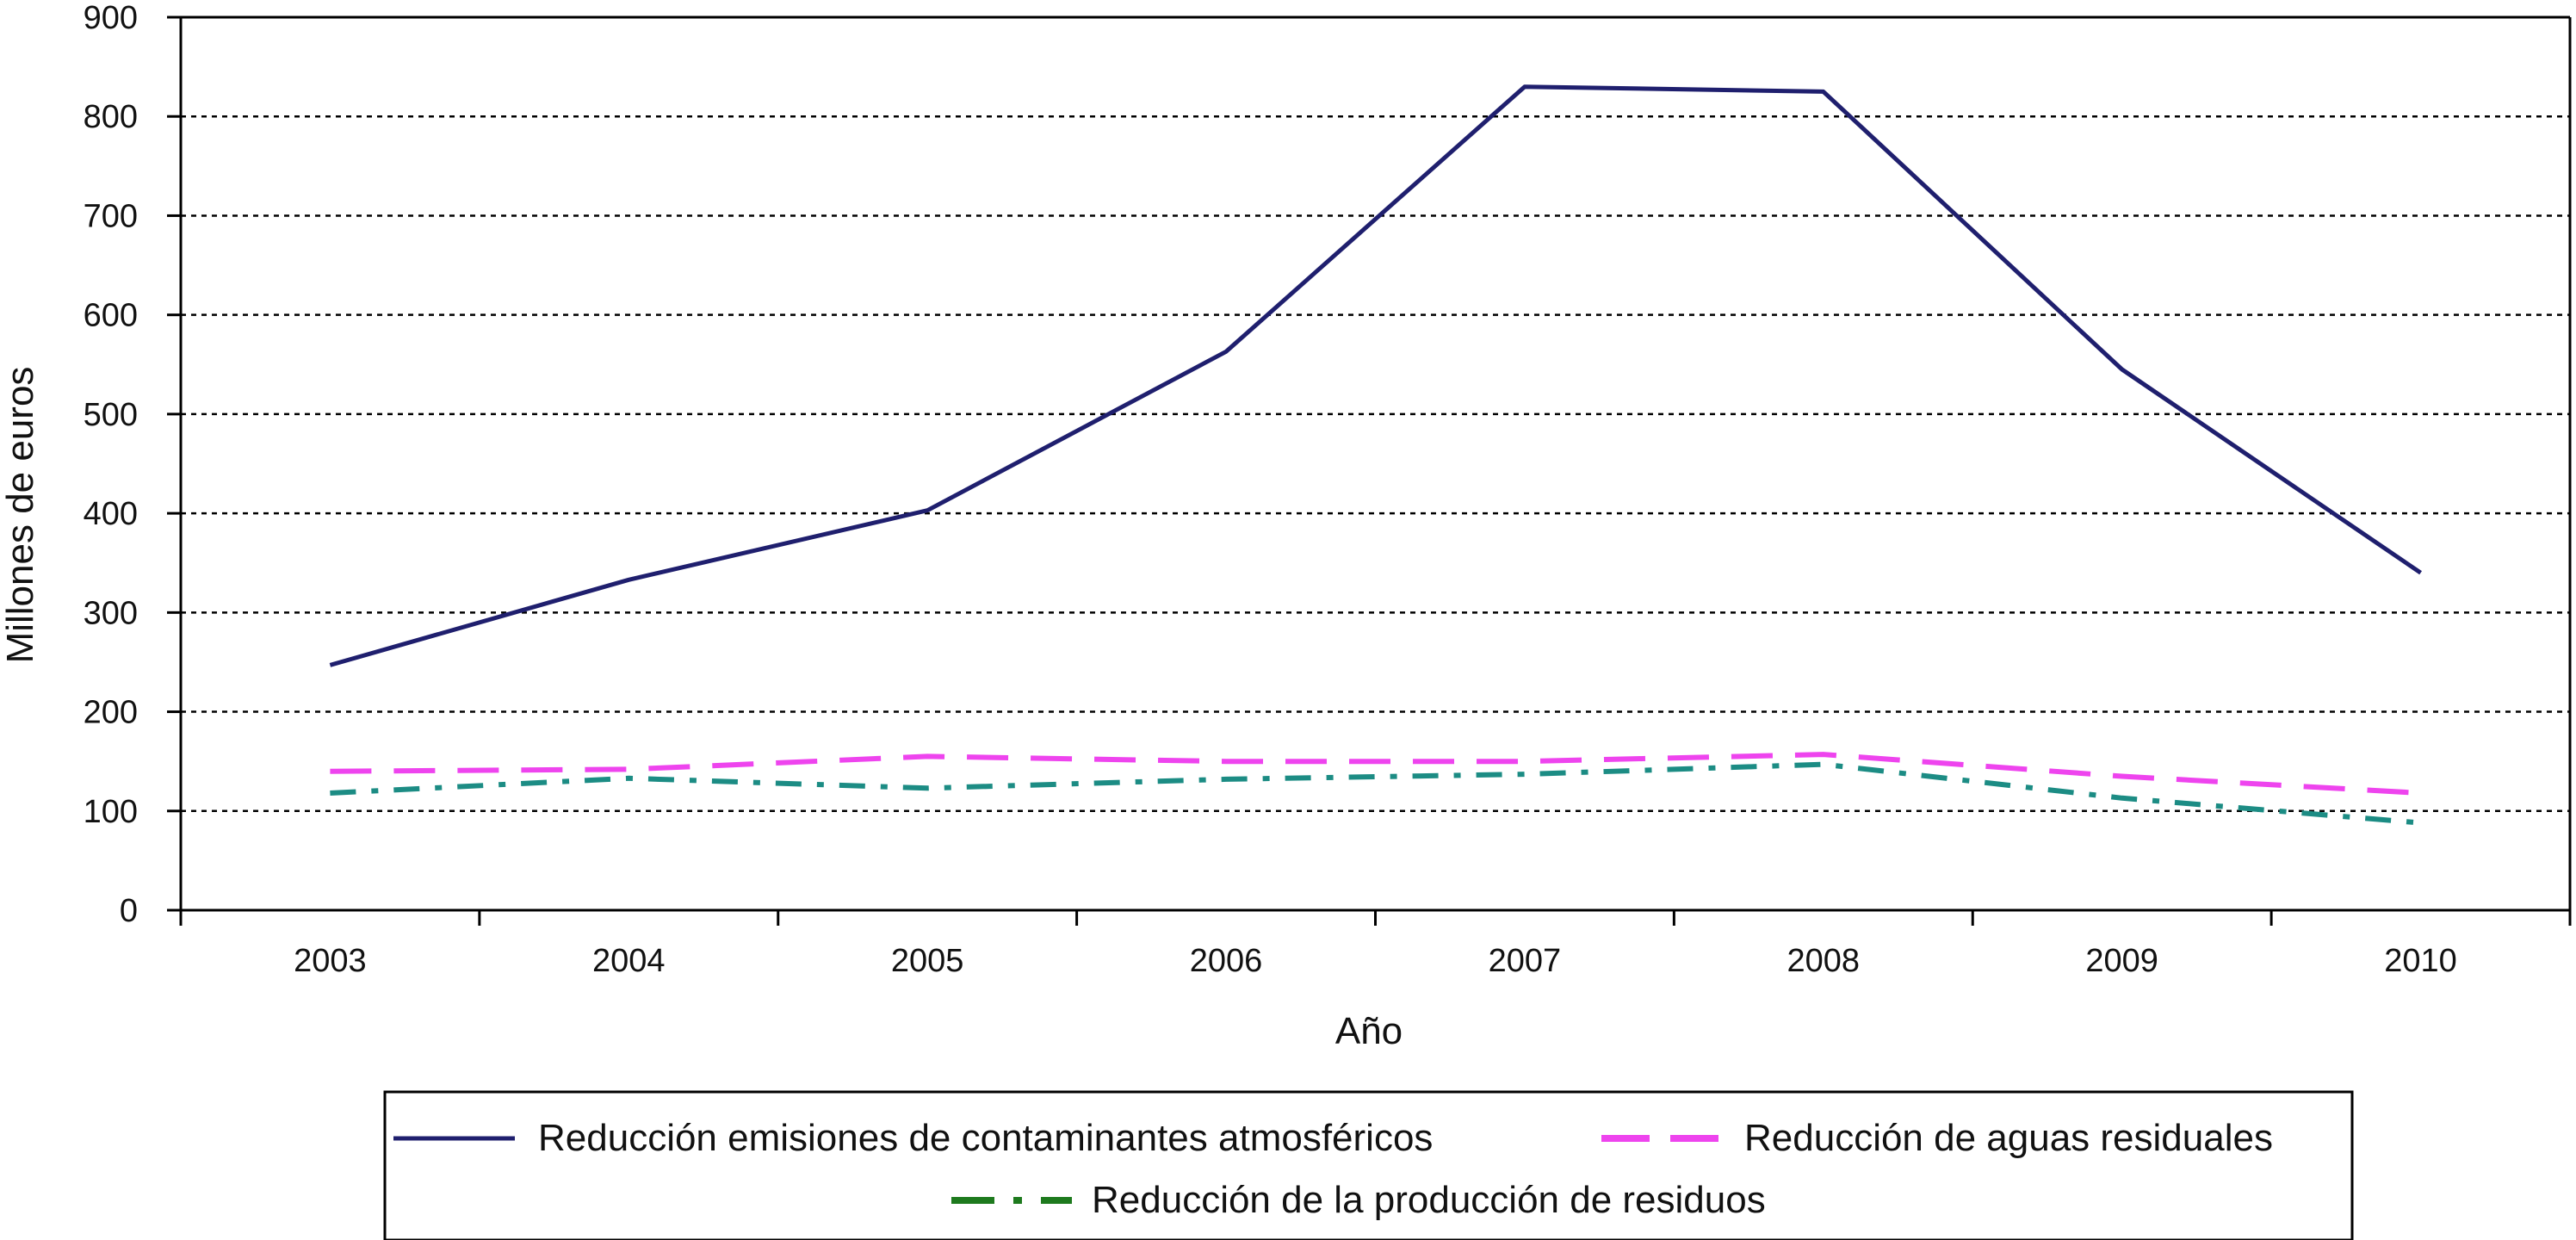 The width and height of the screenshot is (2576, 1240). Describe the element at coordinates (1824, 961) in the screenshot. I see `x-tick-label: 2008` at that location.